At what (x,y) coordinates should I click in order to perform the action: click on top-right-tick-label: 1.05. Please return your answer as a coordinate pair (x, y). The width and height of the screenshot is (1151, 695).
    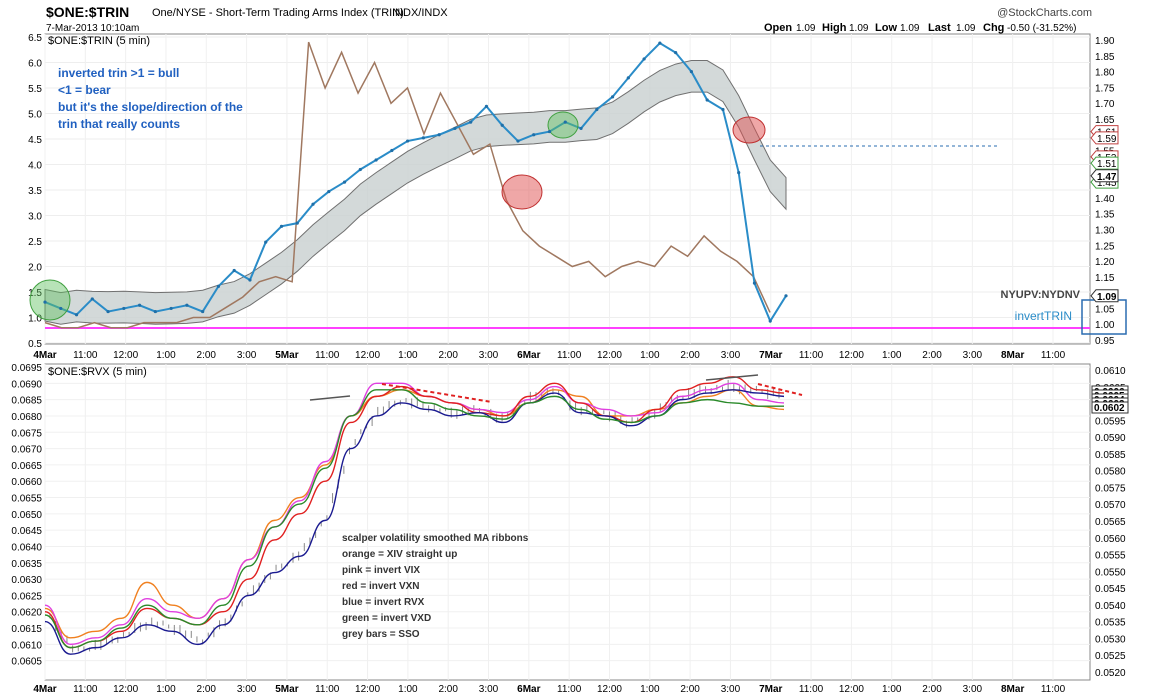
    Looking at the image, I should click on (1105, 309).